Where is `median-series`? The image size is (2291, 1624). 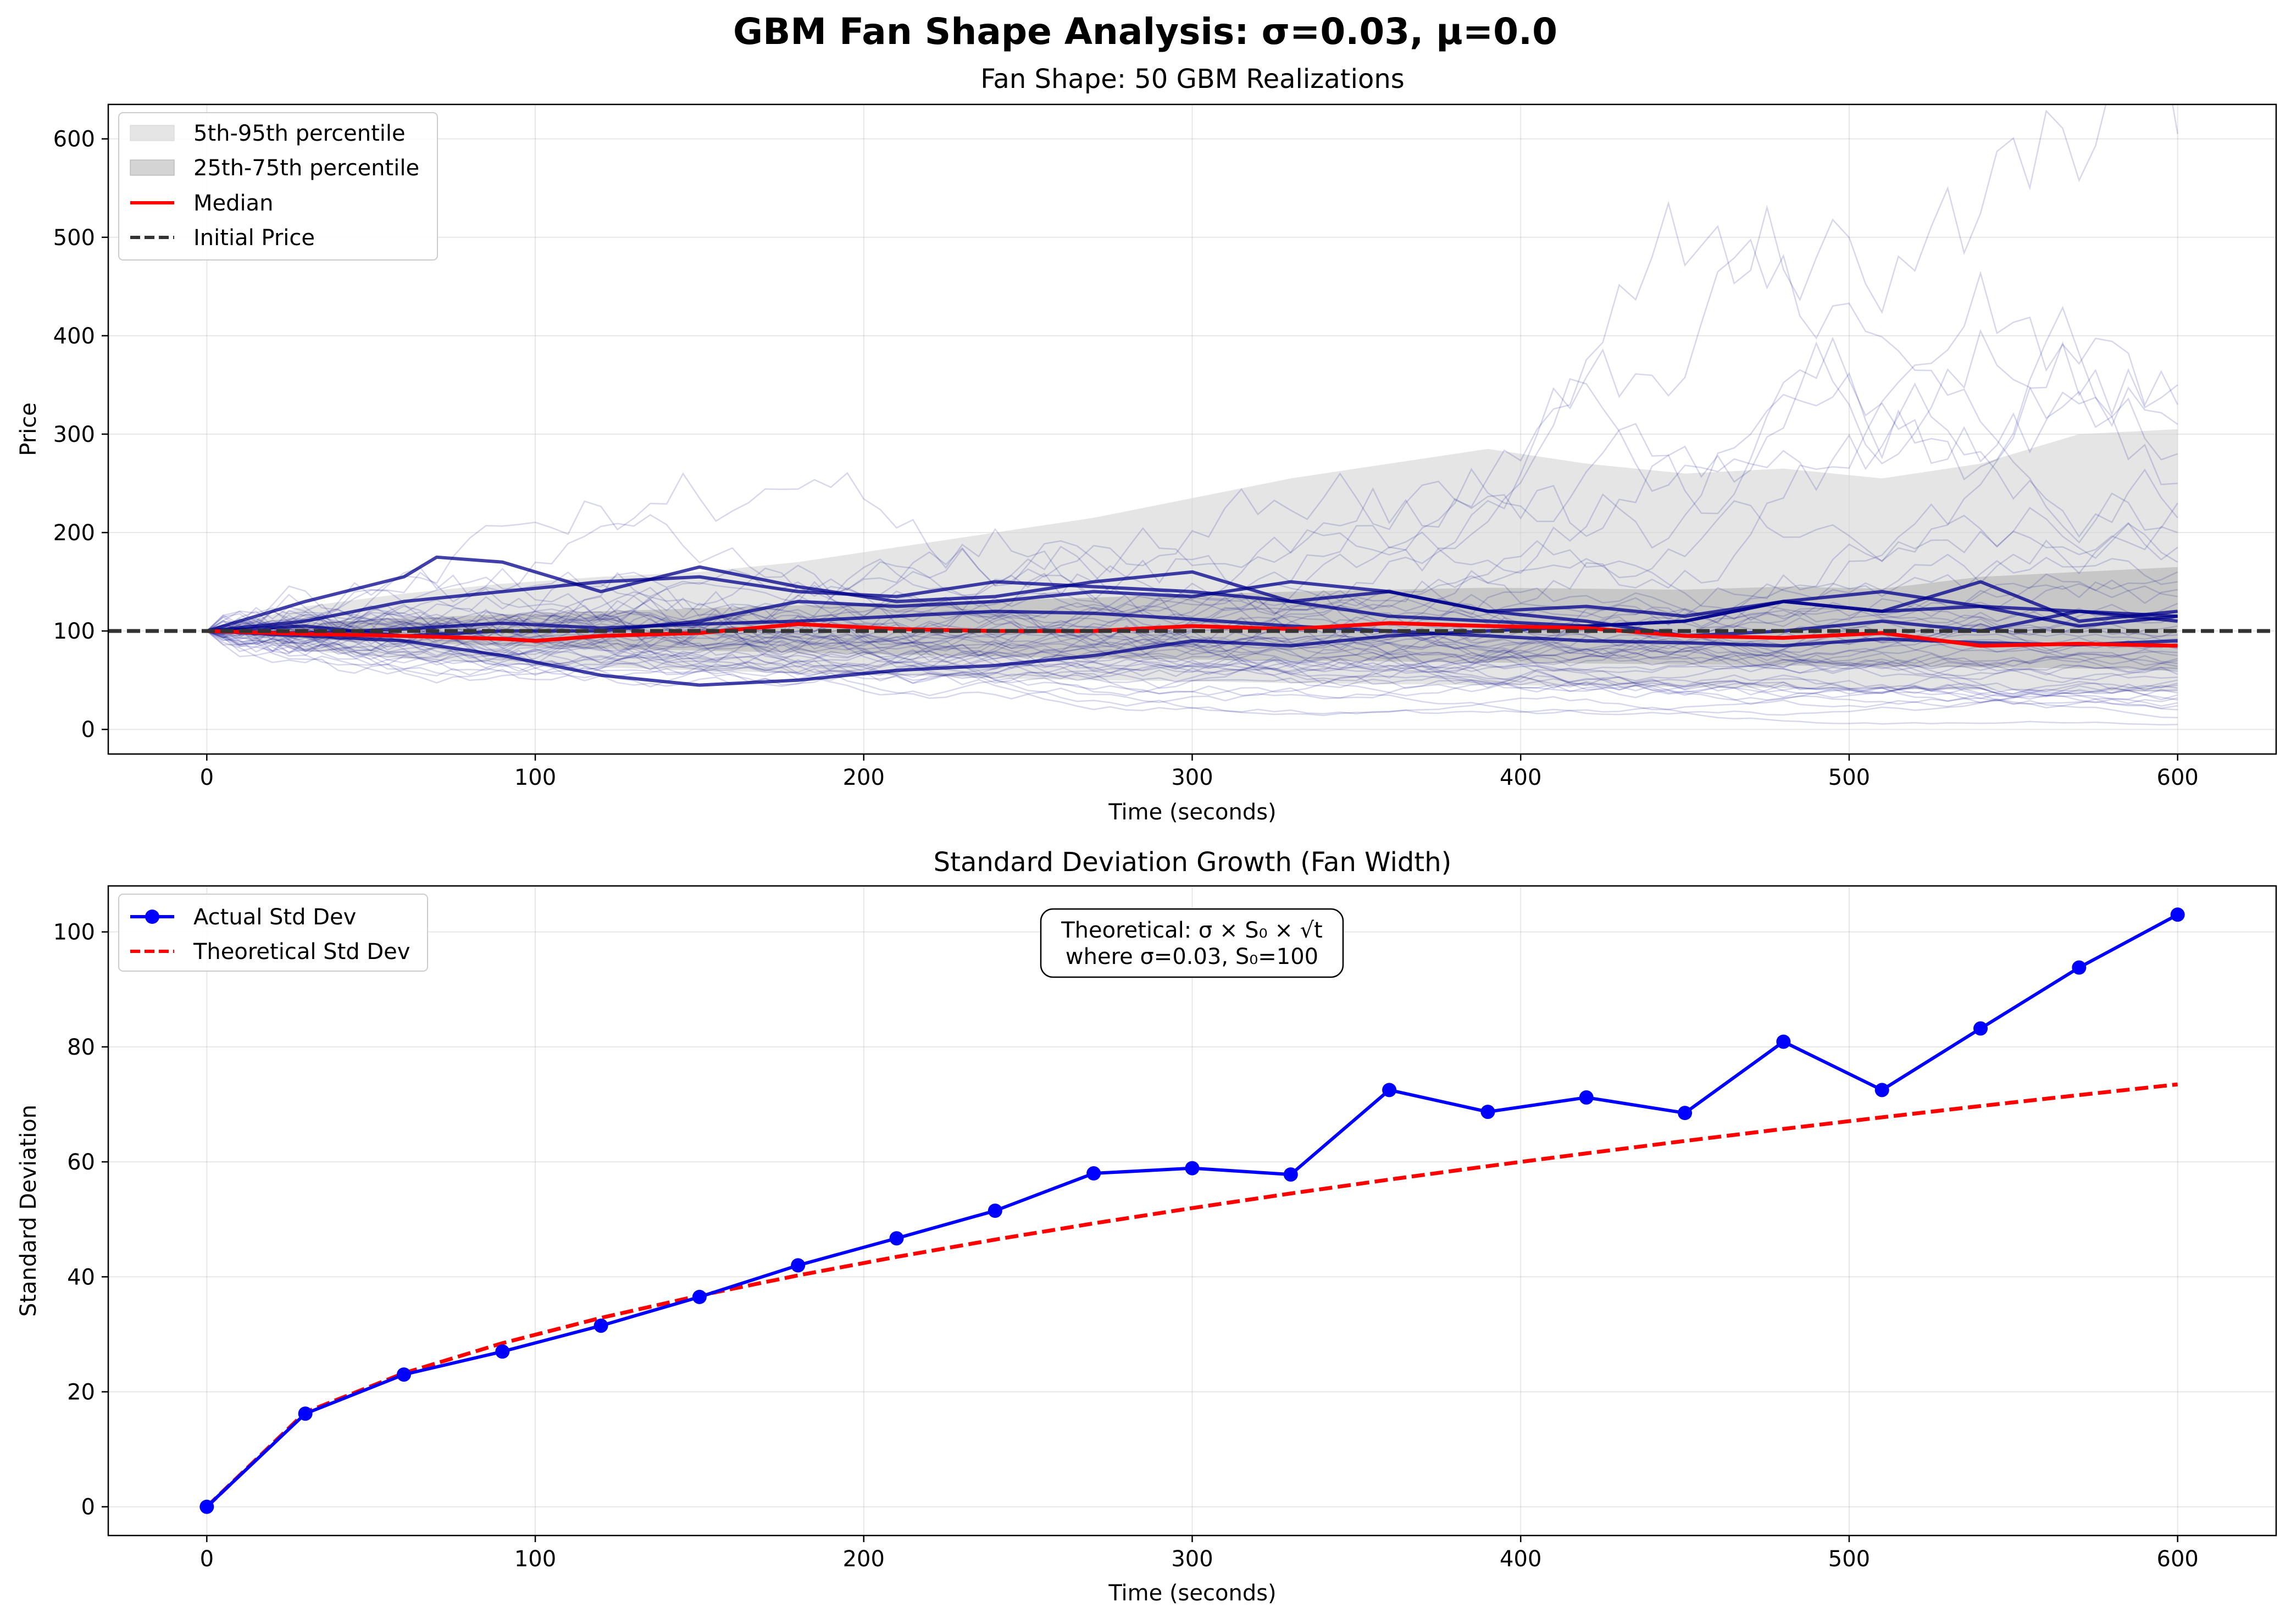
median-series is located at coordinates (1192, 634).